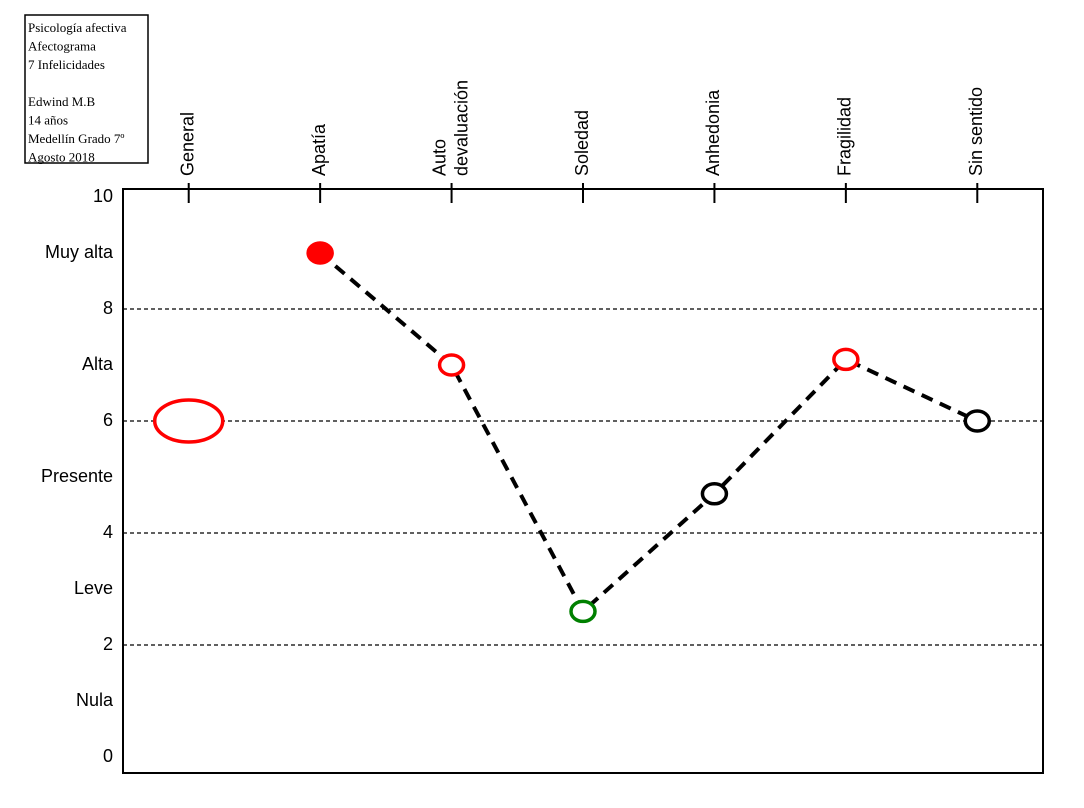 The width and height of the screenshot is (1084, 808). I want to click on note-line: Edwind M.B, so click(62, 101).